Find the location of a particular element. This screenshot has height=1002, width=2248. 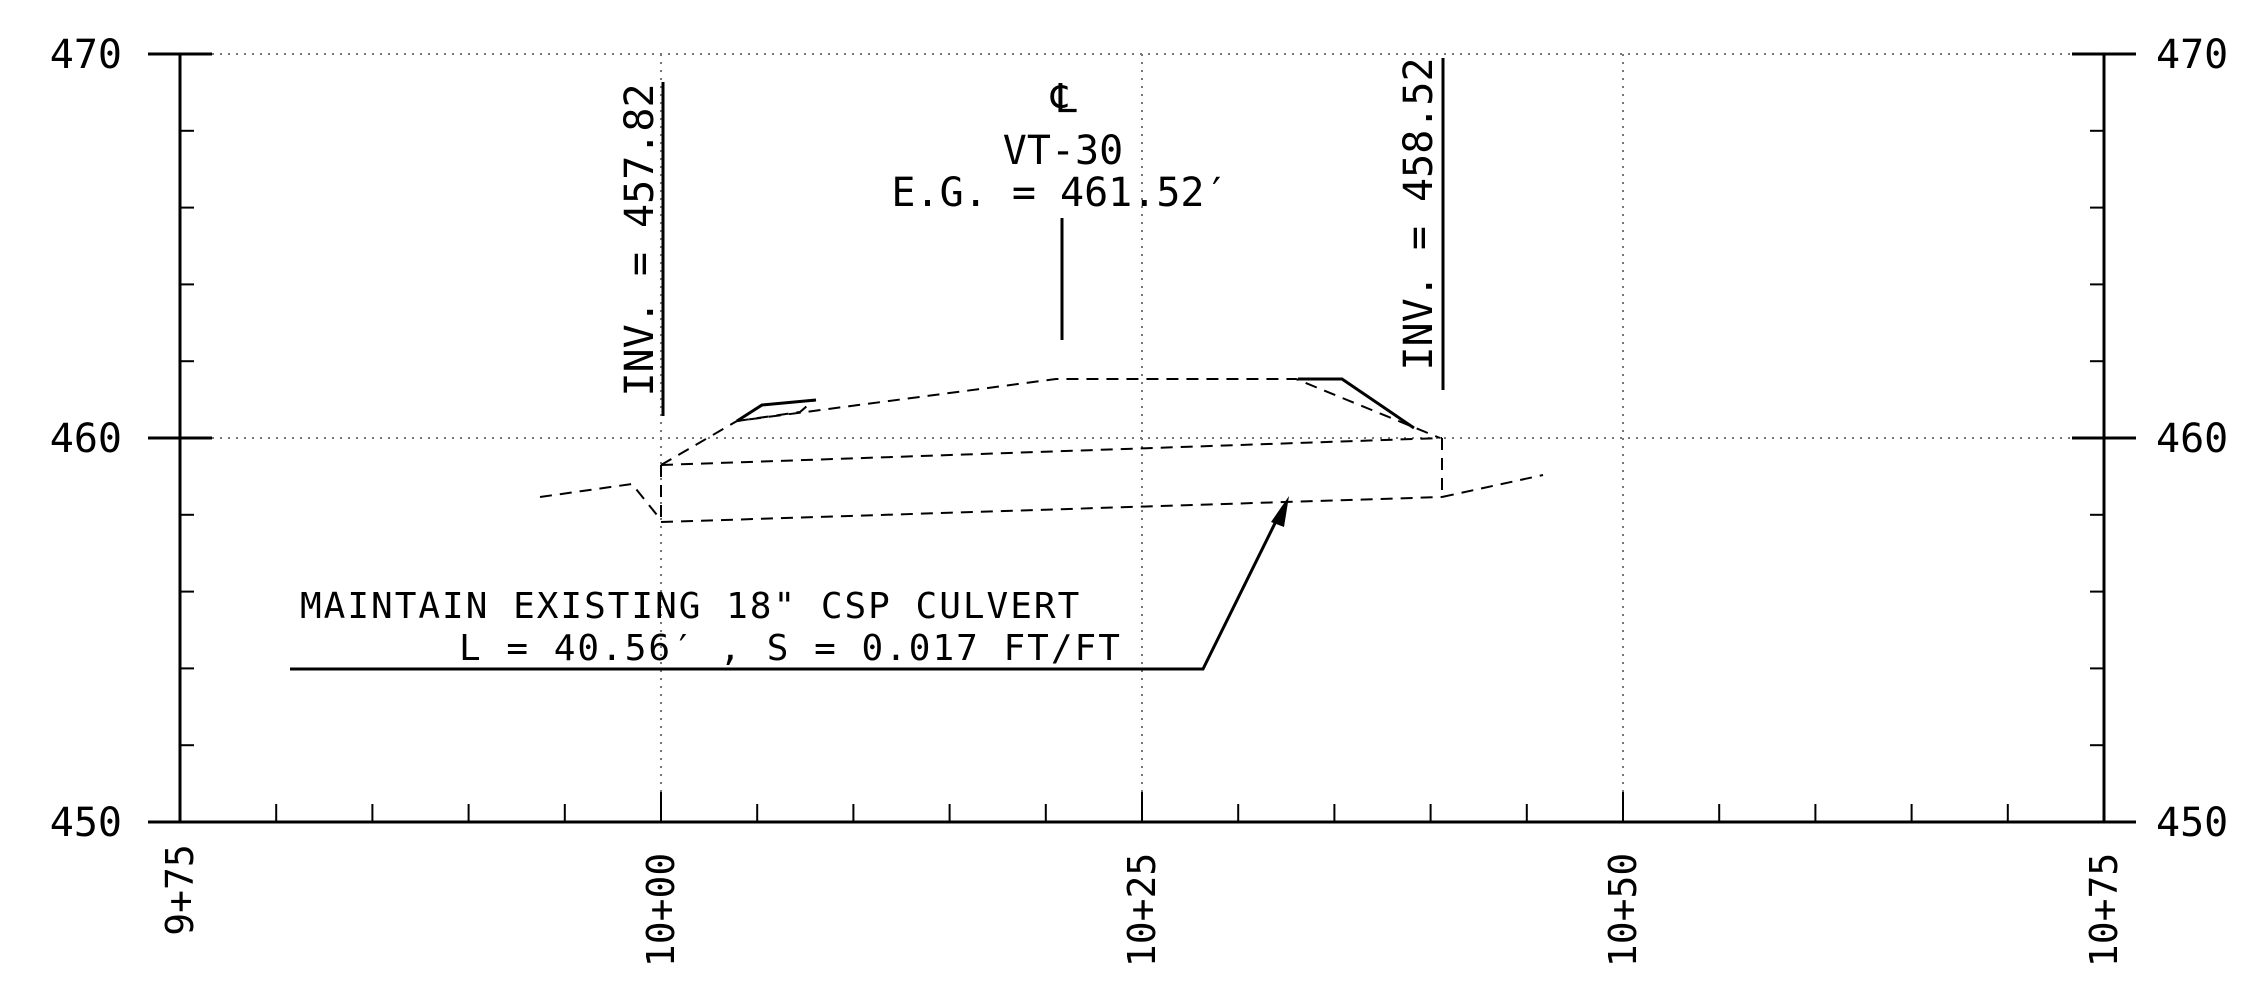

arrowhead-icon is located at coordinates (1280, 511).